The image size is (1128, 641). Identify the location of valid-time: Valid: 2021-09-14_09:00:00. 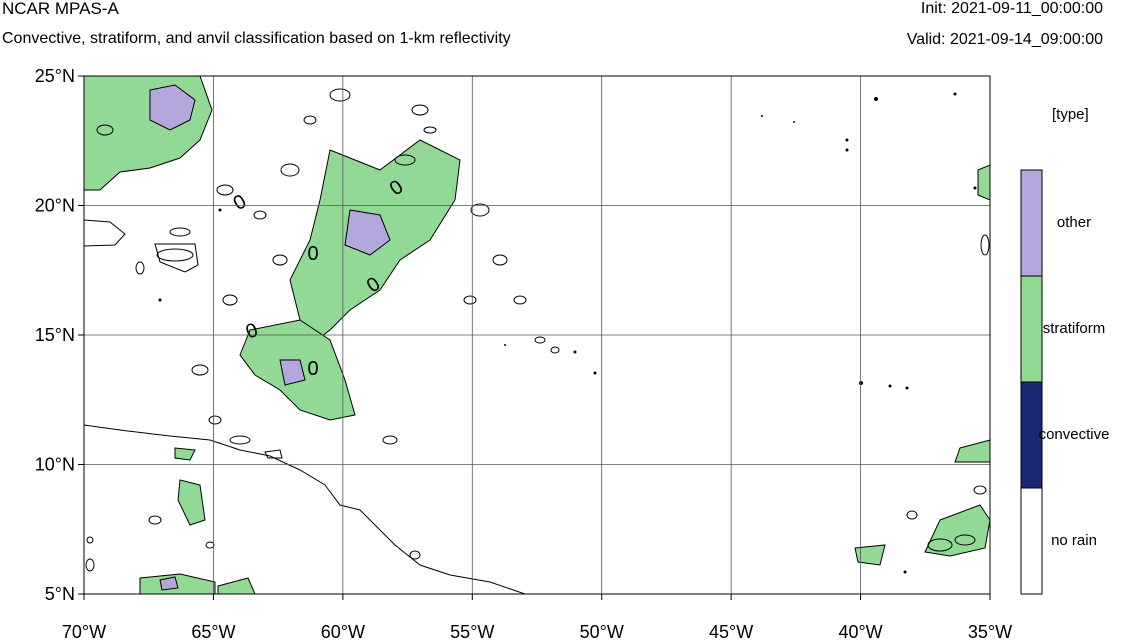
(1004, 39).